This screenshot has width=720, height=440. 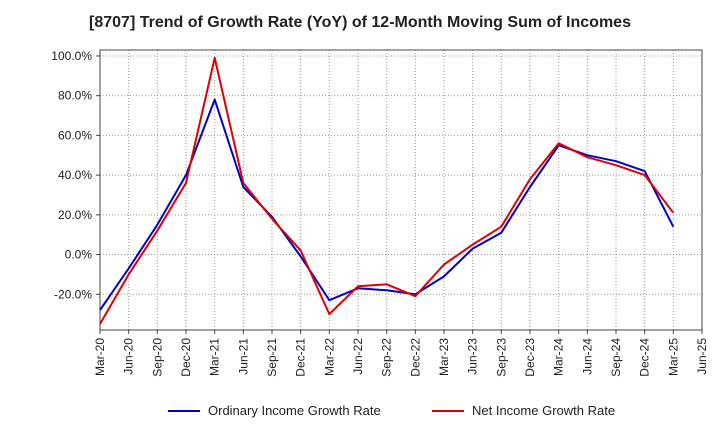 What do you see at coordinates (559, 357) in the screenshot?
I see `x-tick-label: Mar-24` at bounding box center [559, 357].